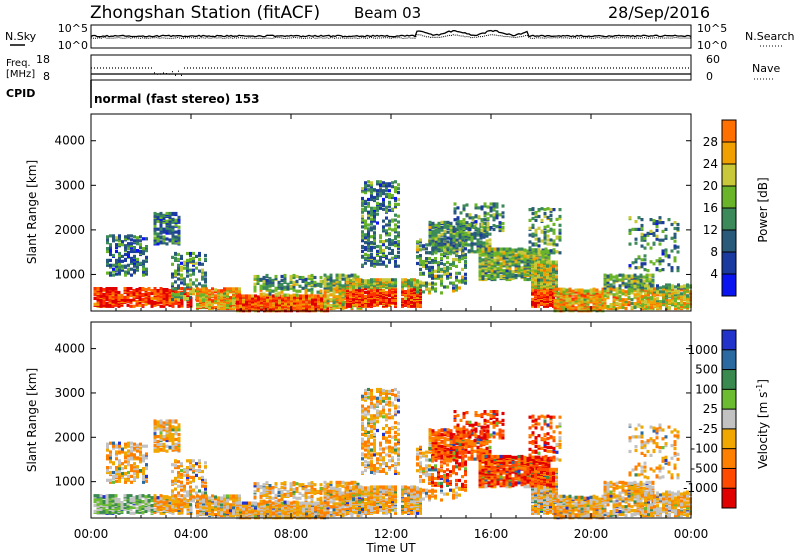  What do you see at coordinates (46, 76) in the screenshot?
I see `freq-bottom-tick: 8` at bounding box center [46, 76].